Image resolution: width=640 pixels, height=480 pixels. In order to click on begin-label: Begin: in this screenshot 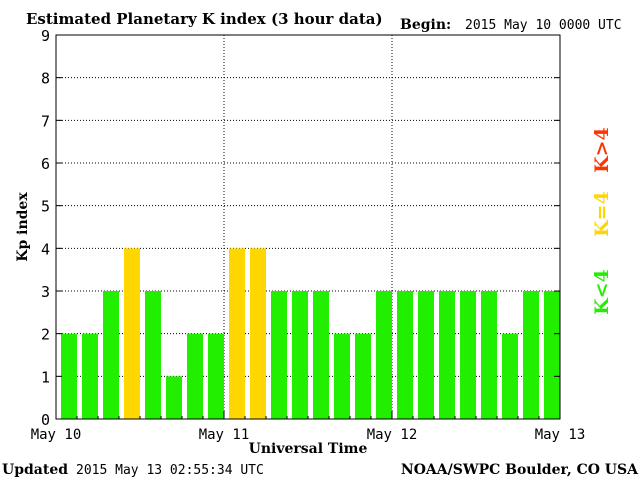, I will do `click(425, 25)`.